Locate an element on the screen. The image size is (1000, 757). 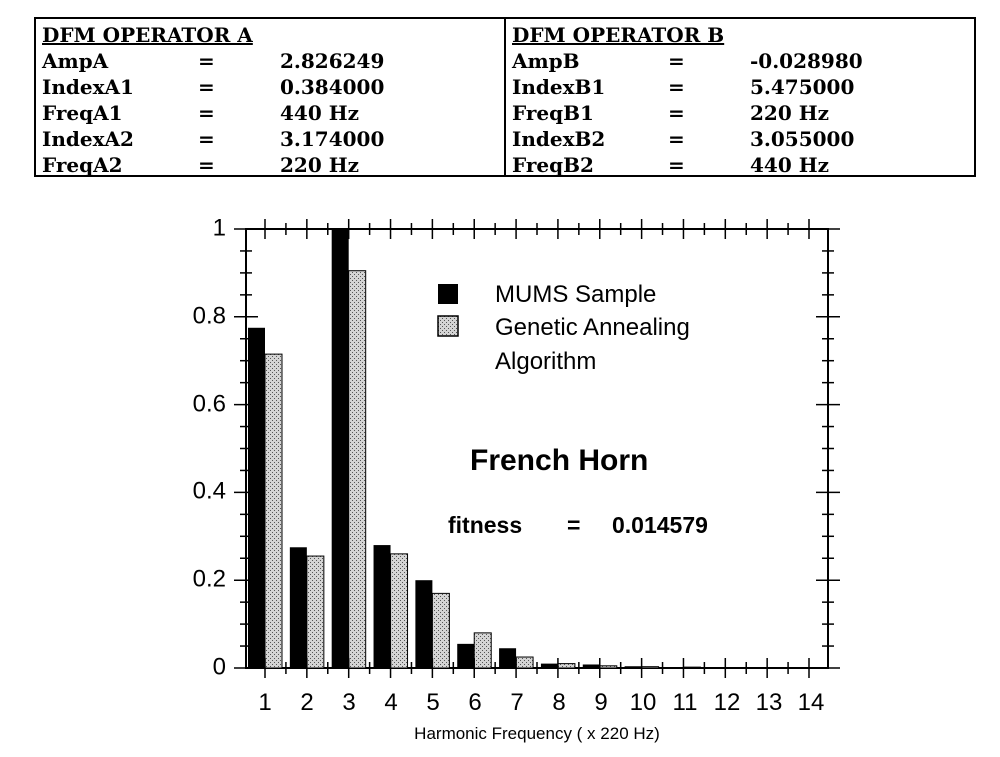
x-tick-label: 8 is located at coordinates (558, 702).